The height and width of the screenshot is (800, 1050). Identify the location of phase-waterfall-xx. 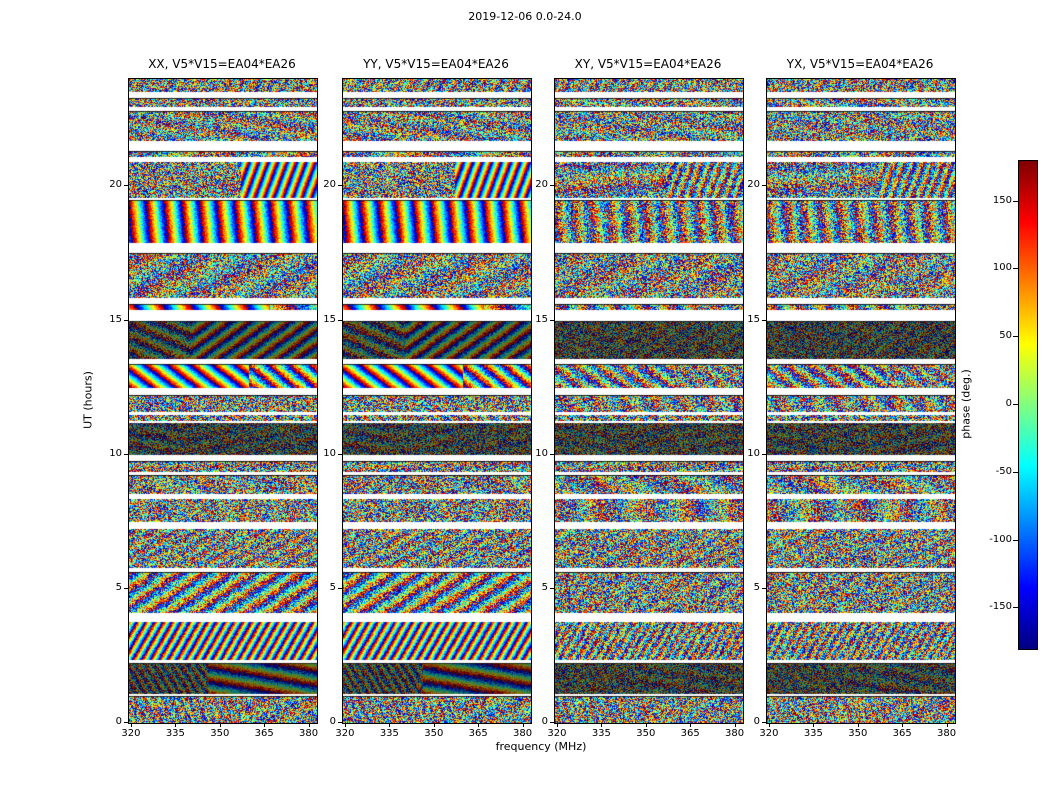
(223, 401).